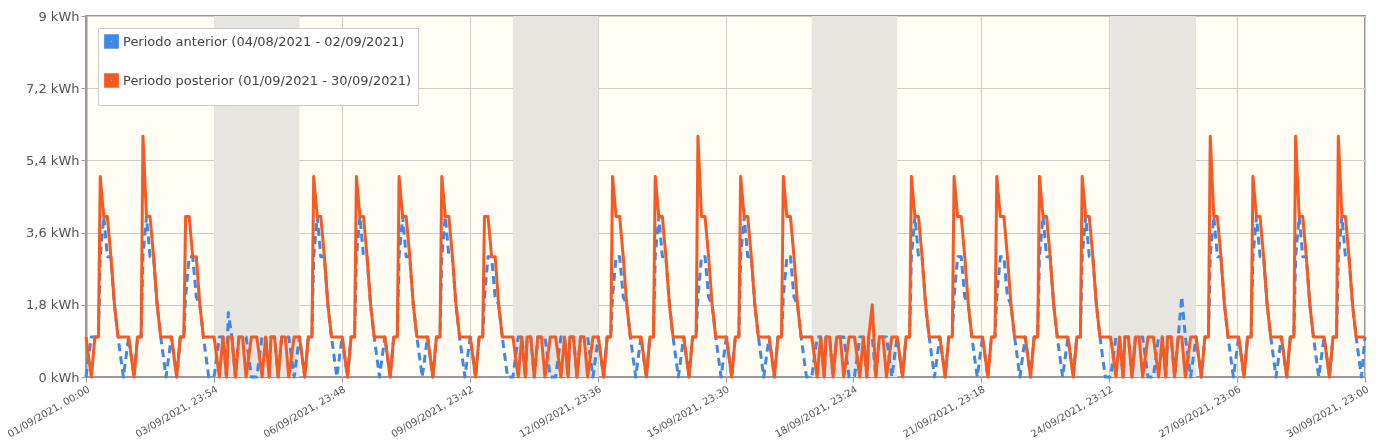 This screenshot has height=445, width=1385. I want to click on y-tick-label: 3,6 kWh, so click(53, 233).